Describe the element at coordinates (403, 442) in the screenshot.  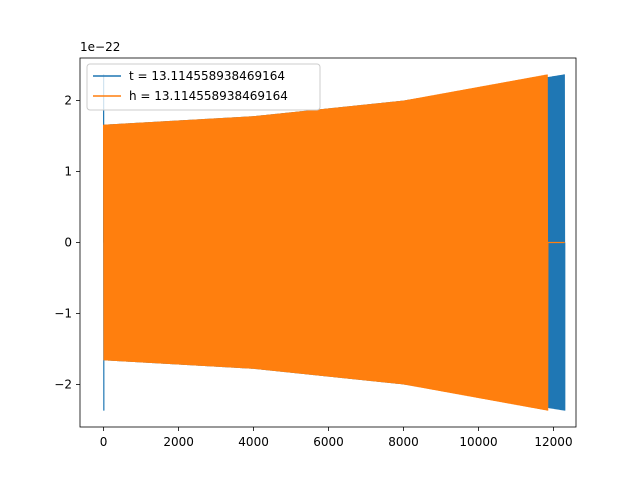
I see `x-tick-label: 8000` at that location.